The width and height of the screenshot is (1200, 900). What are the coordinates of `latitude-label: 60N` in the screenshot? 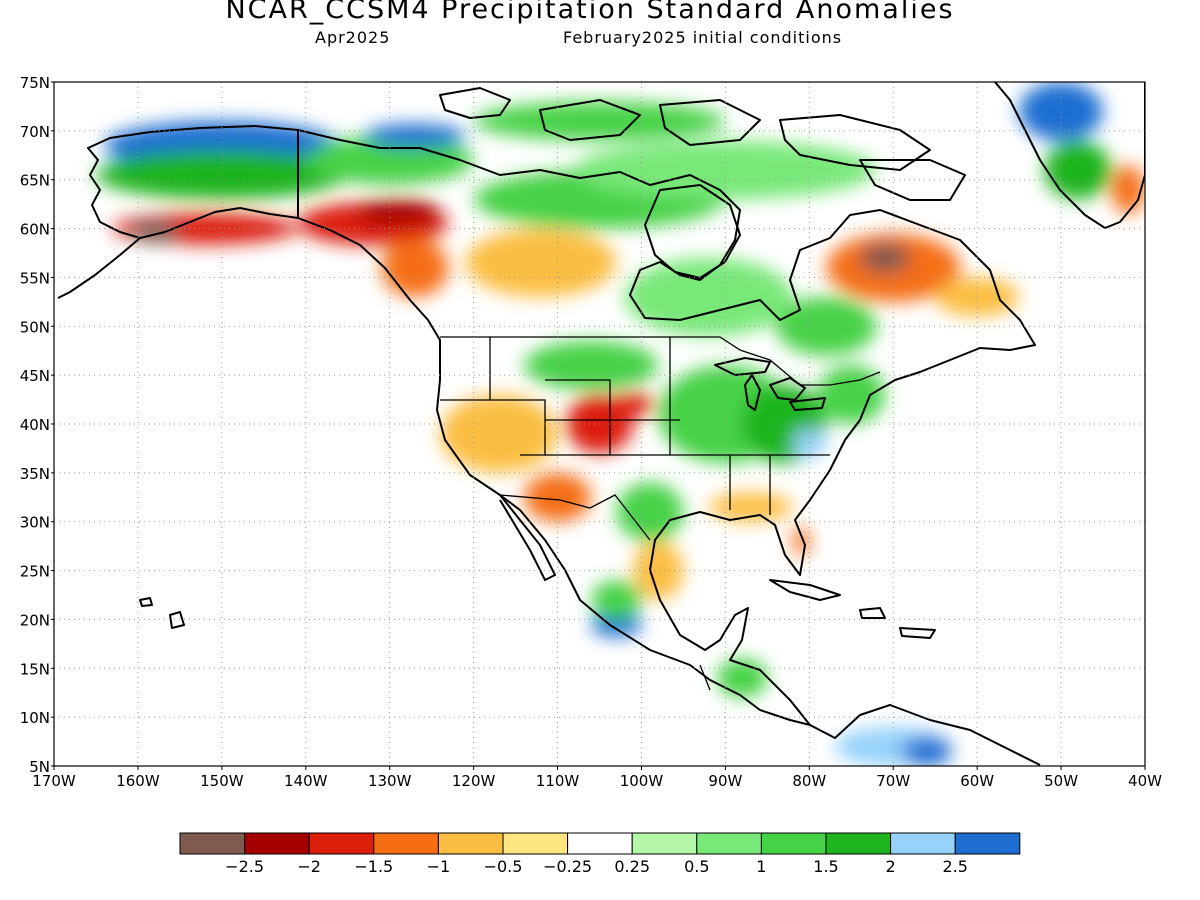 It's located at (35, 230).